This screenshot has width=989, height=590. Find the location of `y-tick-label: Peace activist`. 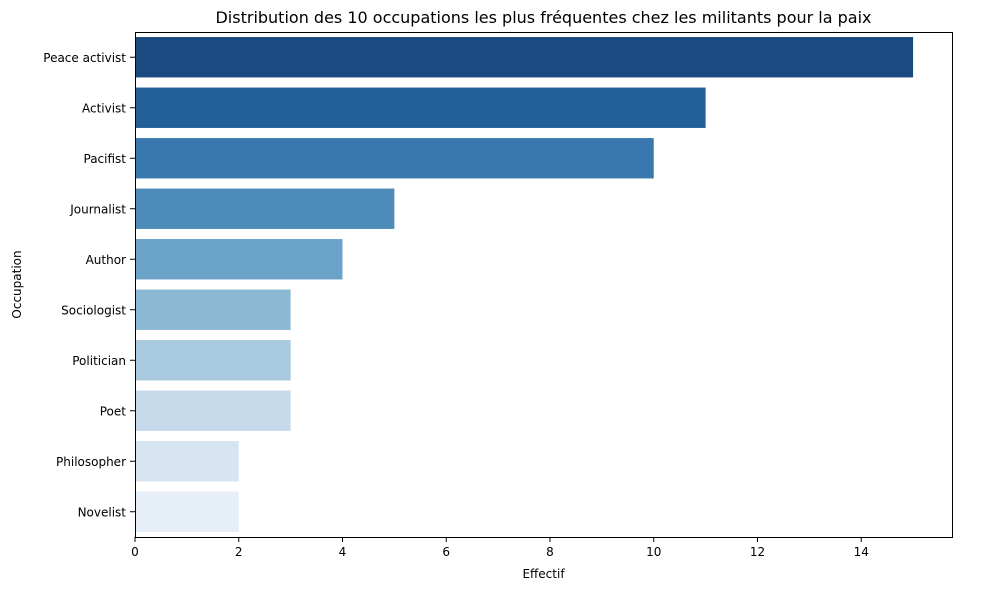

y-tick-label: Peace activist is located at coordinates (84, 58).